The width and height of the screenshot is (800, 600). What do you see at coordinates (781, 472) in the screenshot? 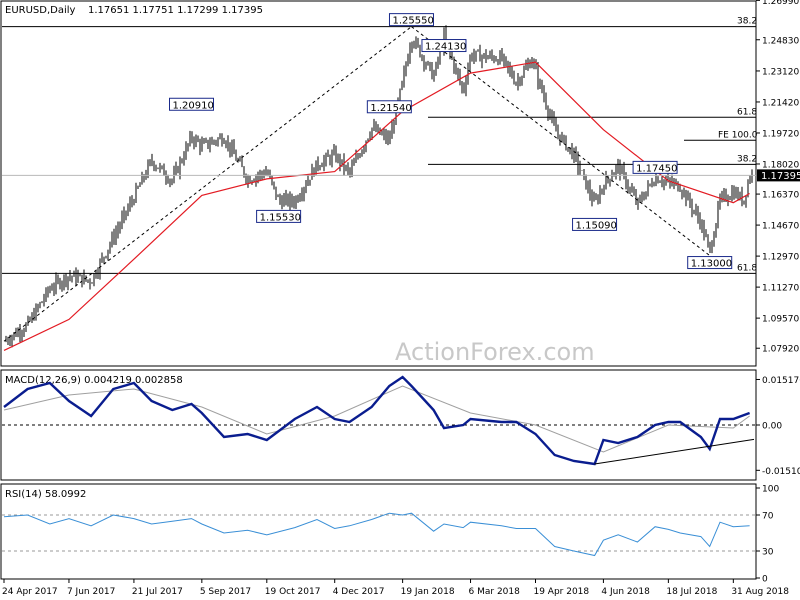
I see `macd-y-tick-label: -0.015105` at bounding box center [781, 472].